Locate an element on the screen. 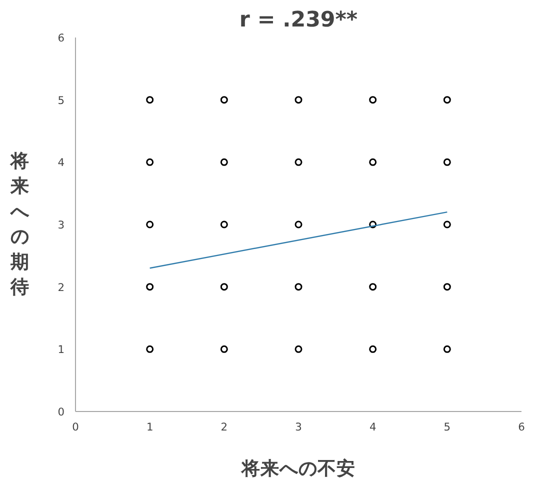 This screenshot has width=551, height=482. y-tick-label: 5 is located at coordinates (61, 100).